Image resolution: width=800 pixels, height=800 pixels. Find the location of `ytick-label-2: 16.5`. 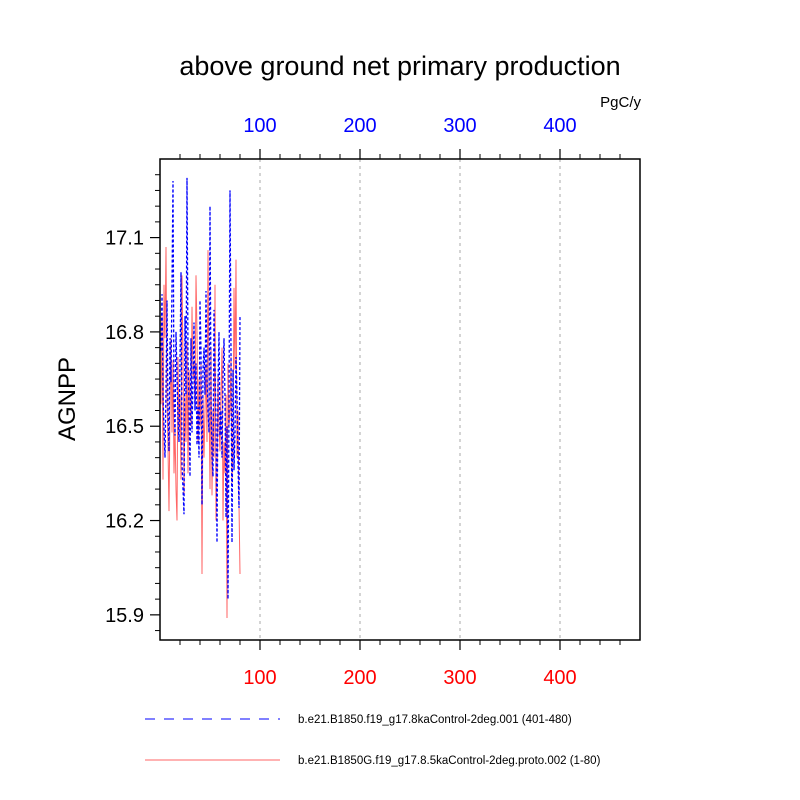

ytick-label-2: 16.5 is located at coordinates (124, 427).